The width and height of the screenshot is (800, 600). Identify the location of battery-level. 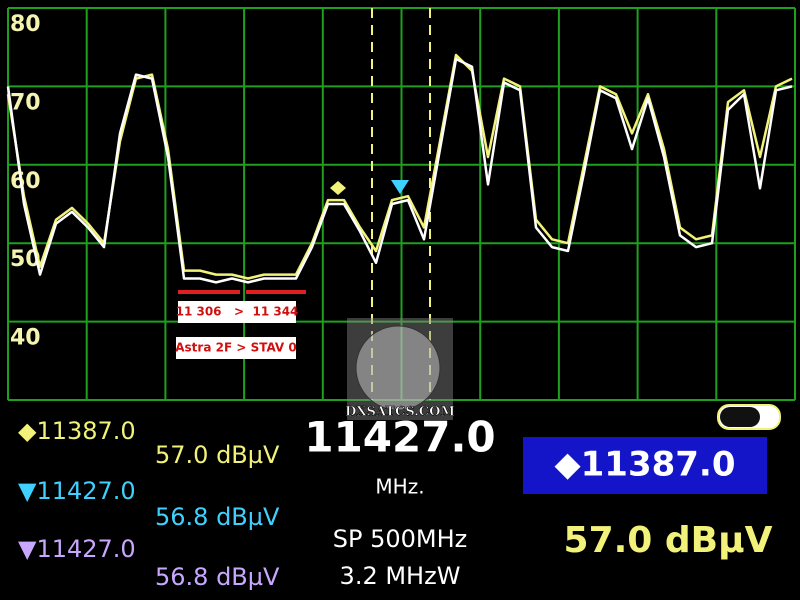
(740, 417).